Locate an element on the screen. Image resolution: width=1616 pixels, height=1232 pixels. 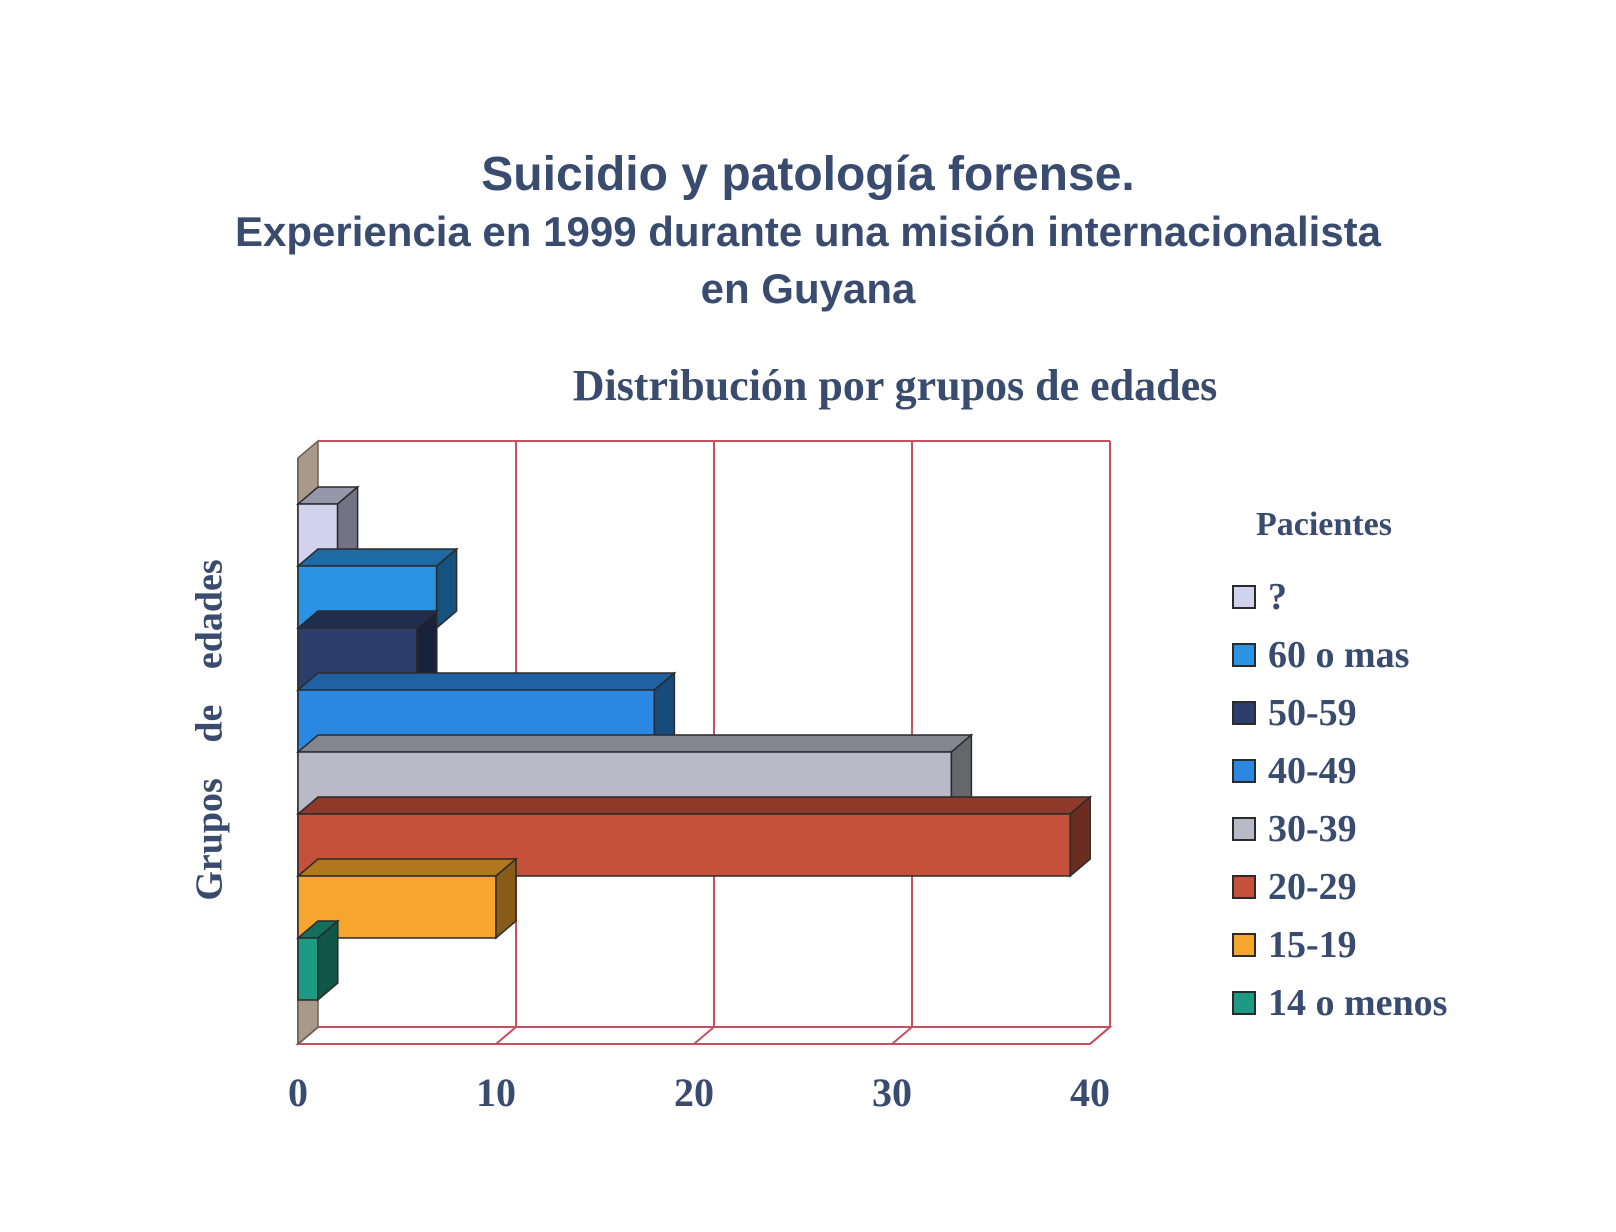
legend-item-unknown: ? is located at coordinates (1402, 597).